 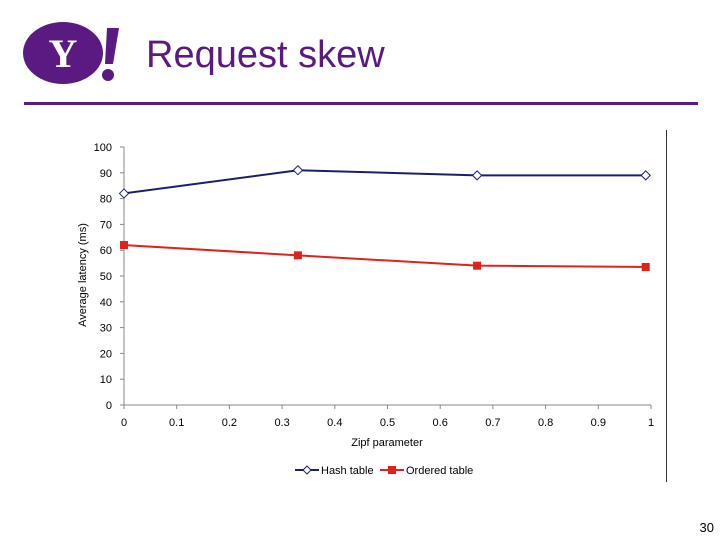 What do you see at coordinates (492, 423) in the screenshot?
I see `x-tick-label: 0.7` at bounding box center [492, 423].